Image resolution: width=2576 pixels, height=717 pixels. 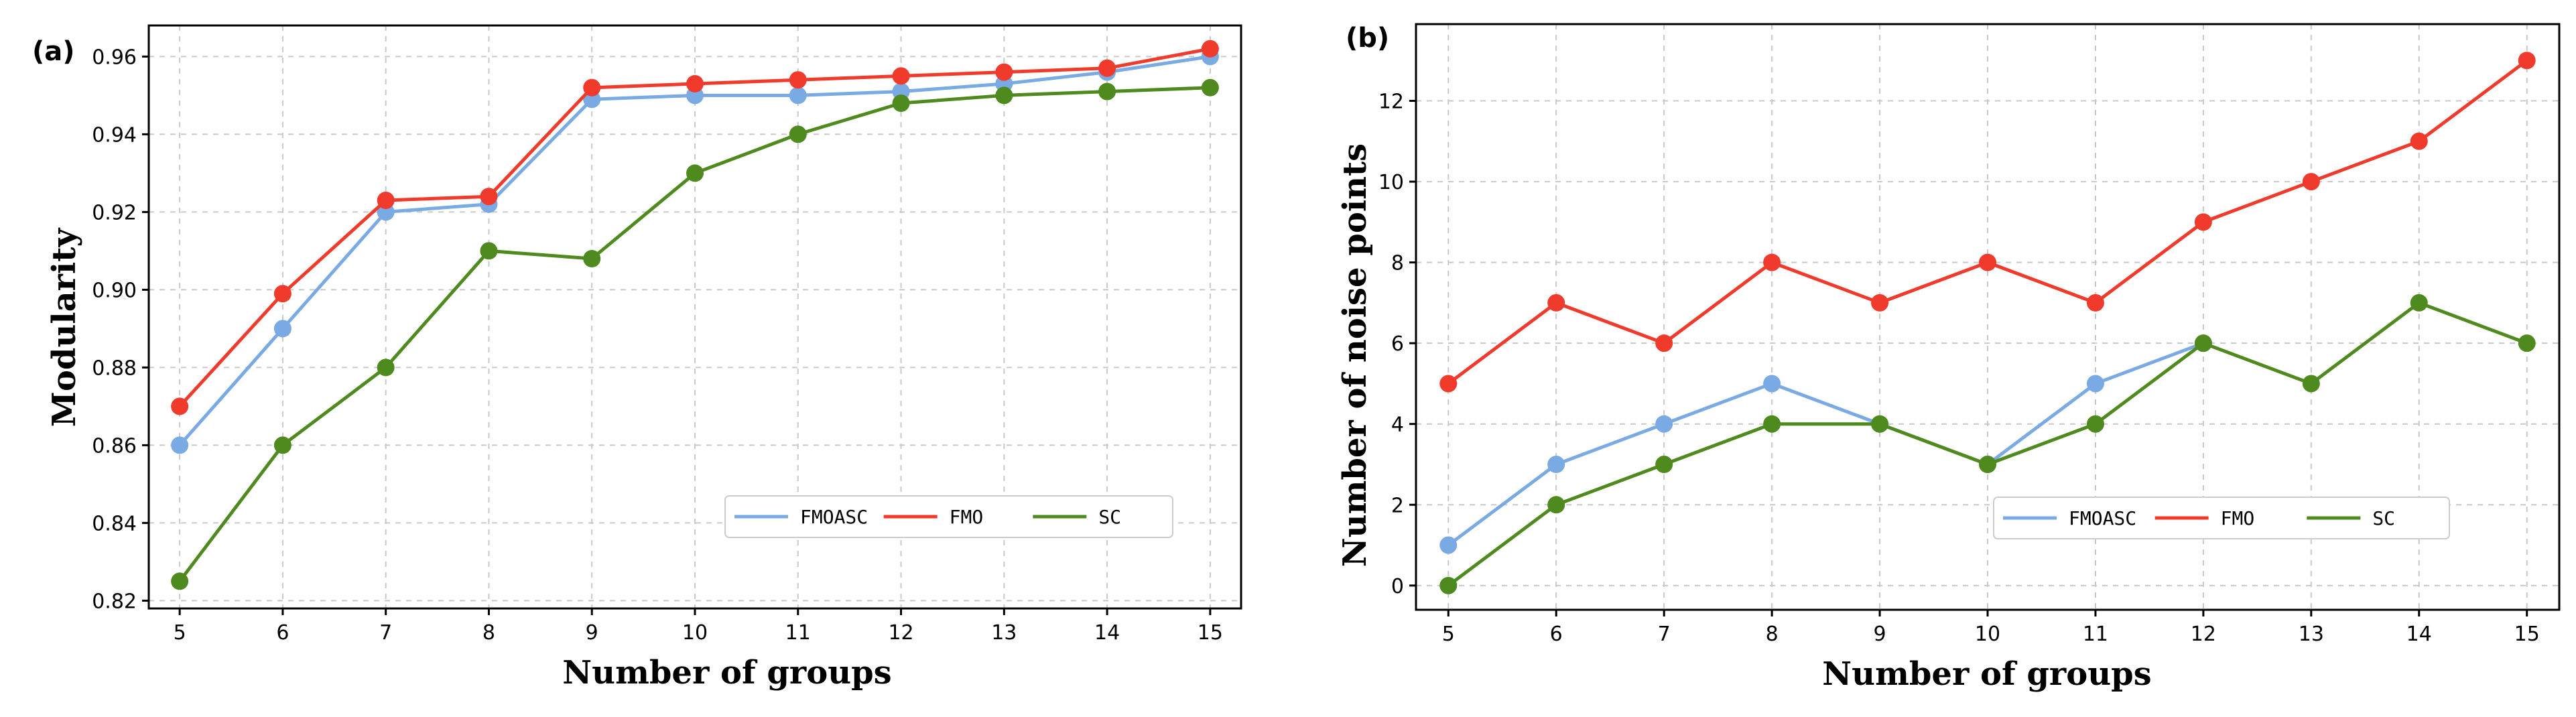 What do you see at coordinates (592, 633) in the screenshot?
I see `x-tick-label-a-9: 9` at bounding box center [592, 633].